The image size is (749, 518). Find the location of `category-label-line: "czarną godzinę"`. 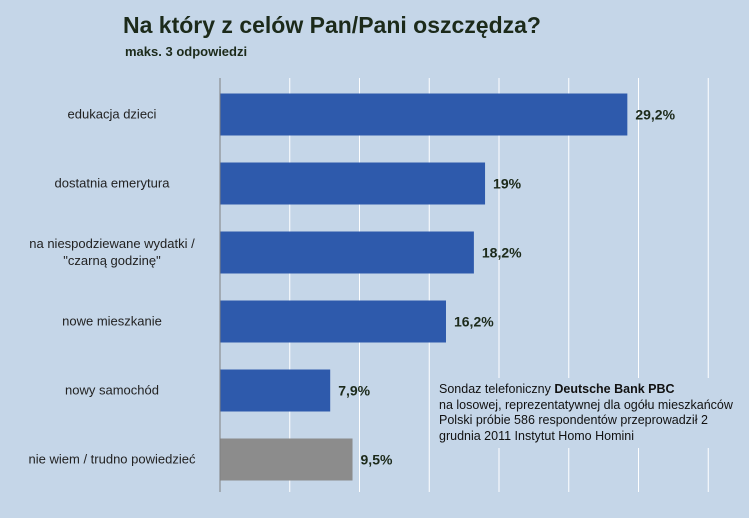

category-label-line: "czarną godzinę" is located at coordinates (112, 260).